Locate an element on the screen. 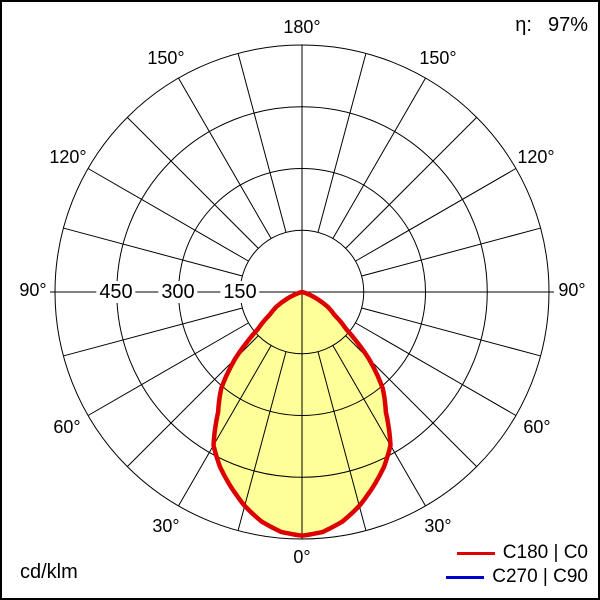 The width and height of the screenshot is (600, 600). legend-label-c180-c0: C180 | C0 is located at coordinates (545, 553).